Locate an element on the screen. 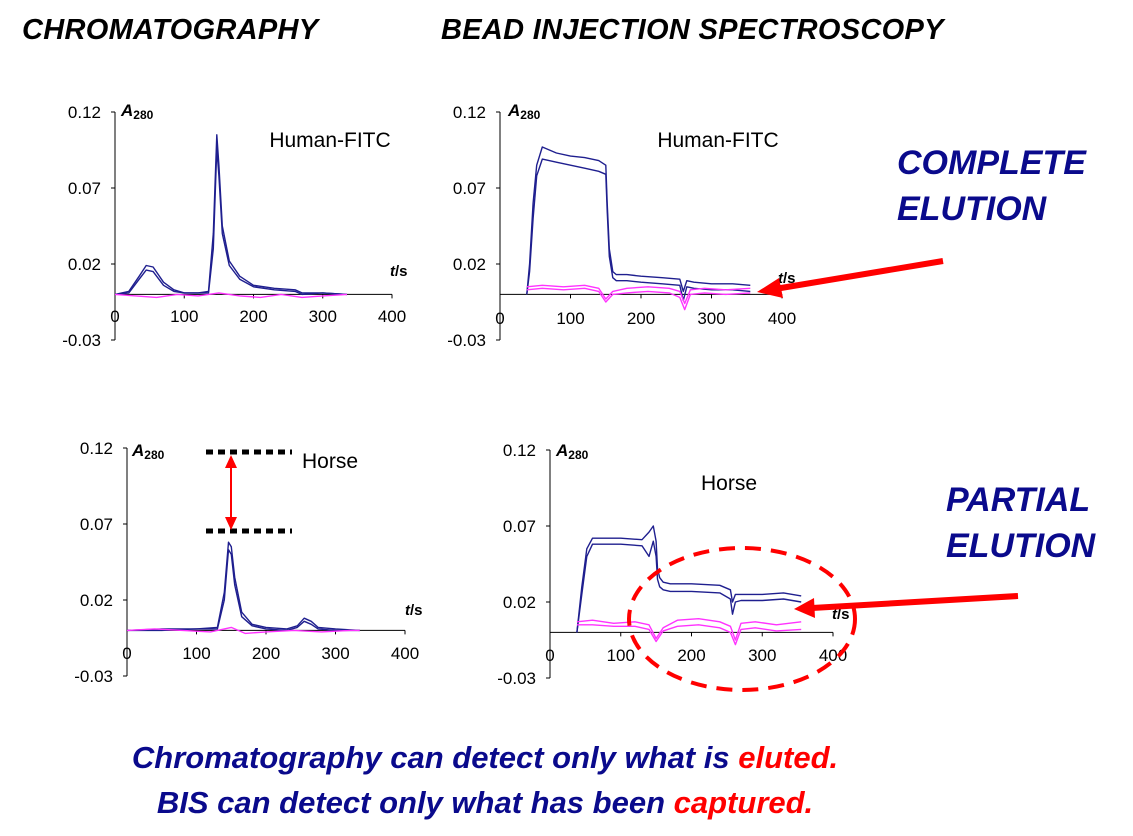 Image resolution: width=1133 pixels, height=836 pixels. label-complete-line1: COMPLETE is located at coordinates (991, 163).